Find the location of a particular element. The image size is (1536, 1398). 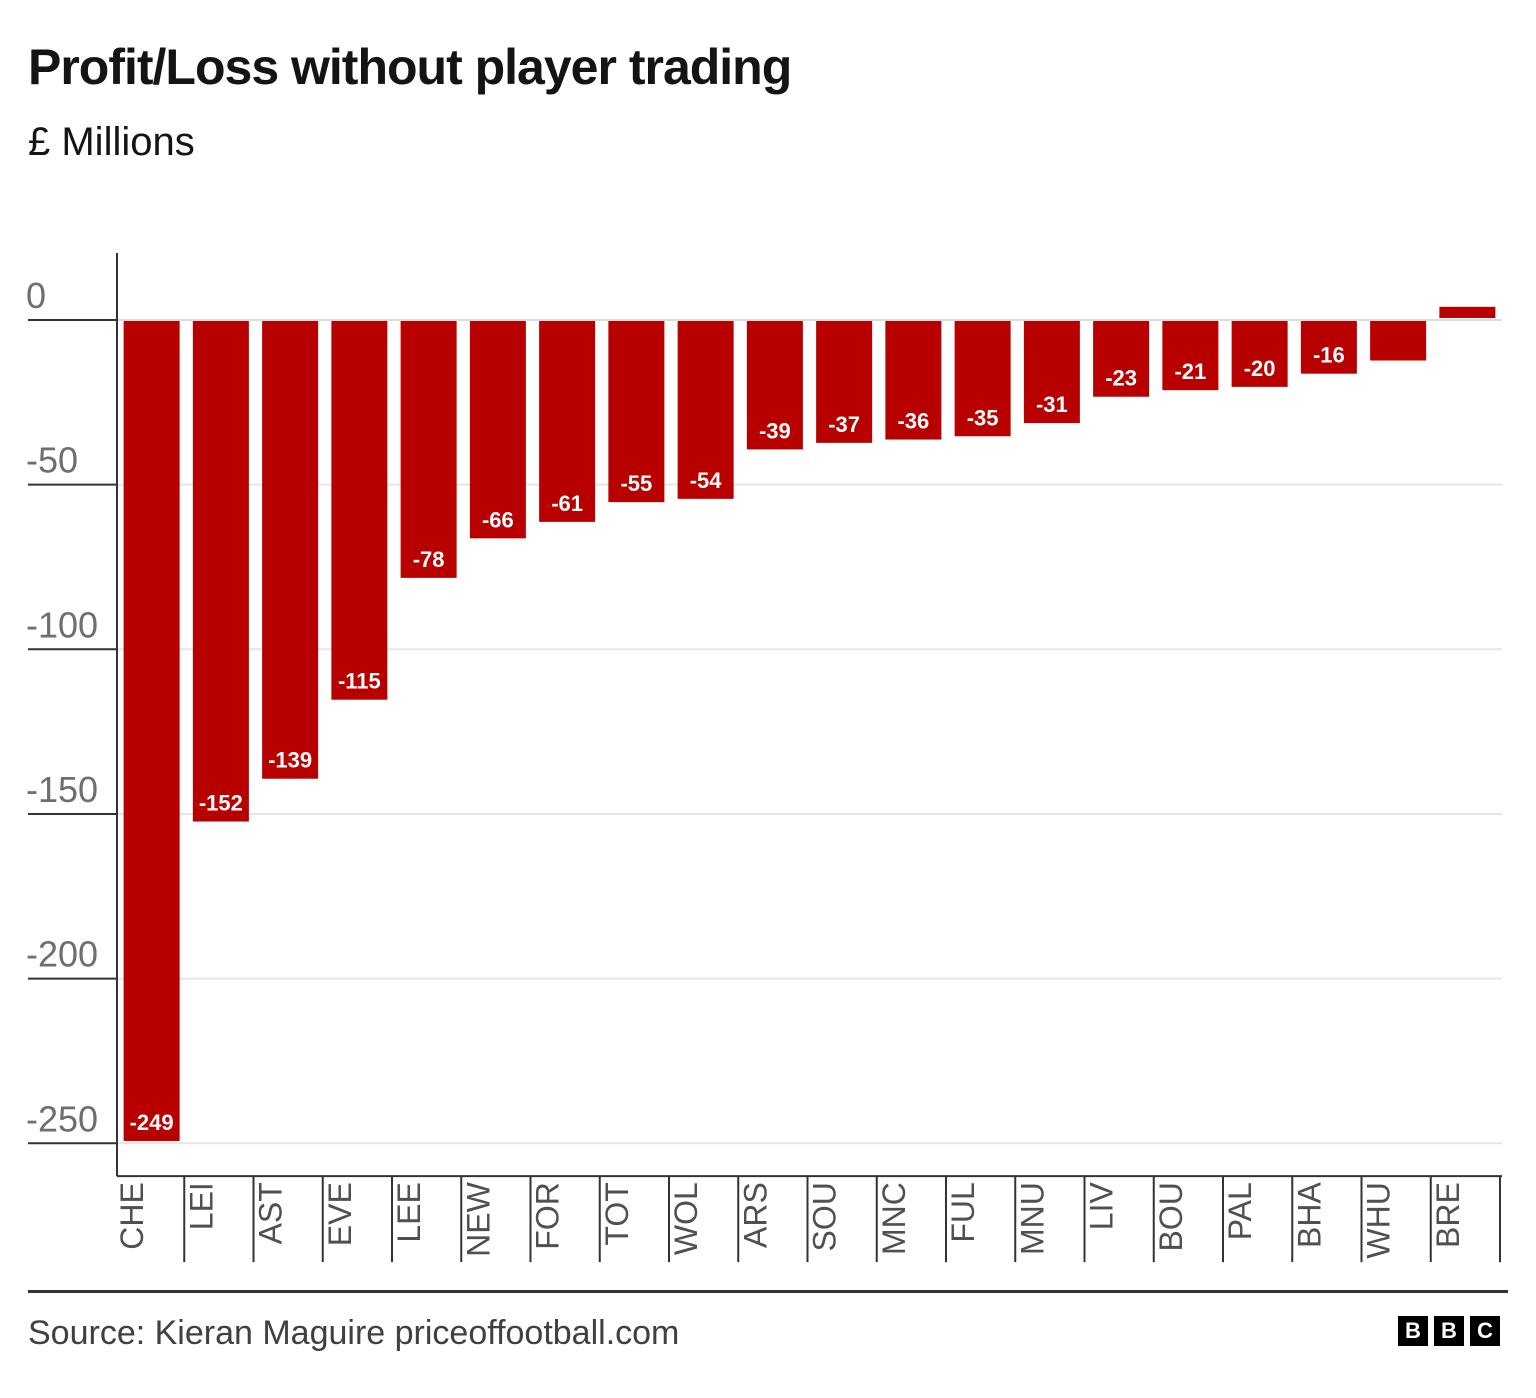

bar-whu is located at coordinates (1398, 341).